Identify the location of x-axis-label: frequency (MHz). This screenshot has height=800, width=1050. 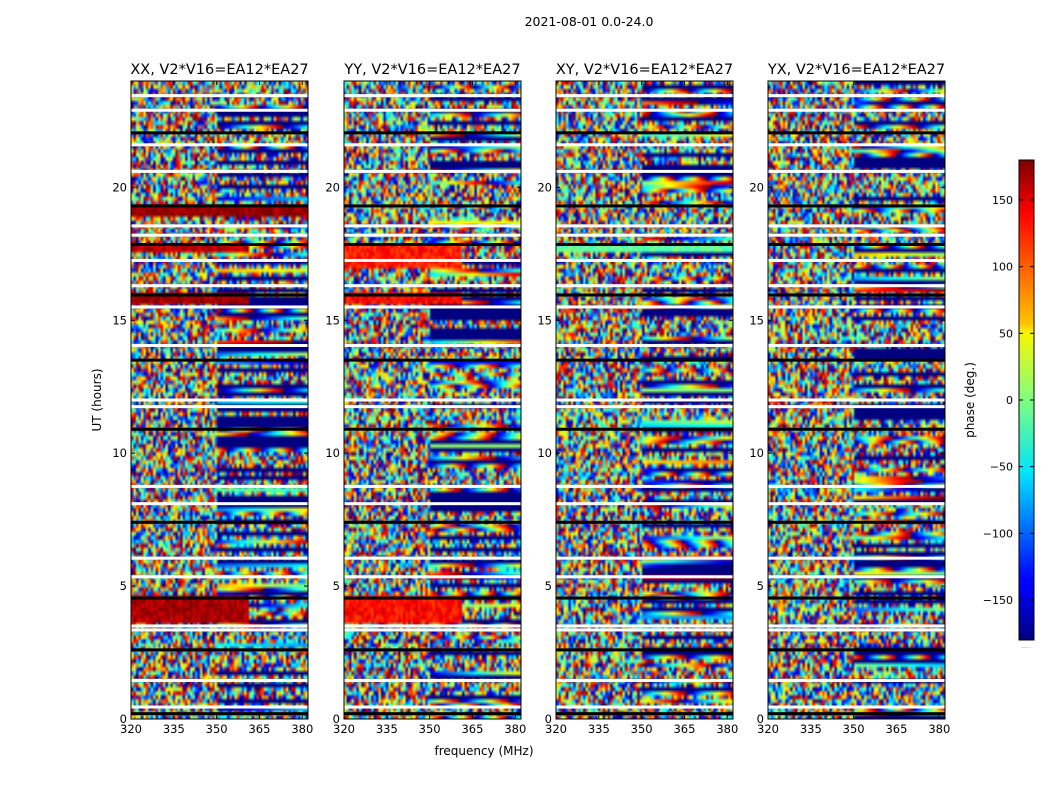
(483, 751).